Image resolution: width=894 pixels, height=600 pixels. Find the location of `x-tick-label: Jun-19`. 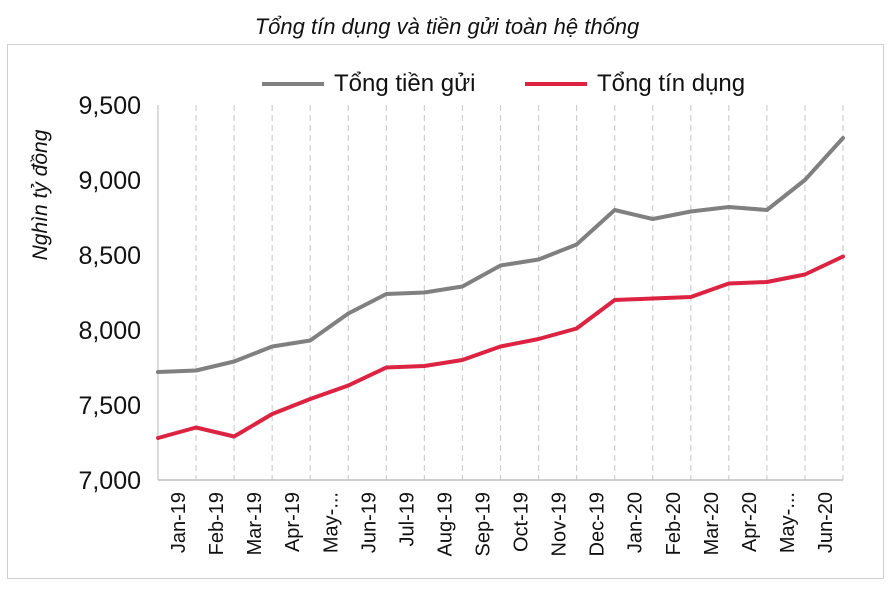

x-tick-label: Jun-19 is located at coordinates (369, 522).